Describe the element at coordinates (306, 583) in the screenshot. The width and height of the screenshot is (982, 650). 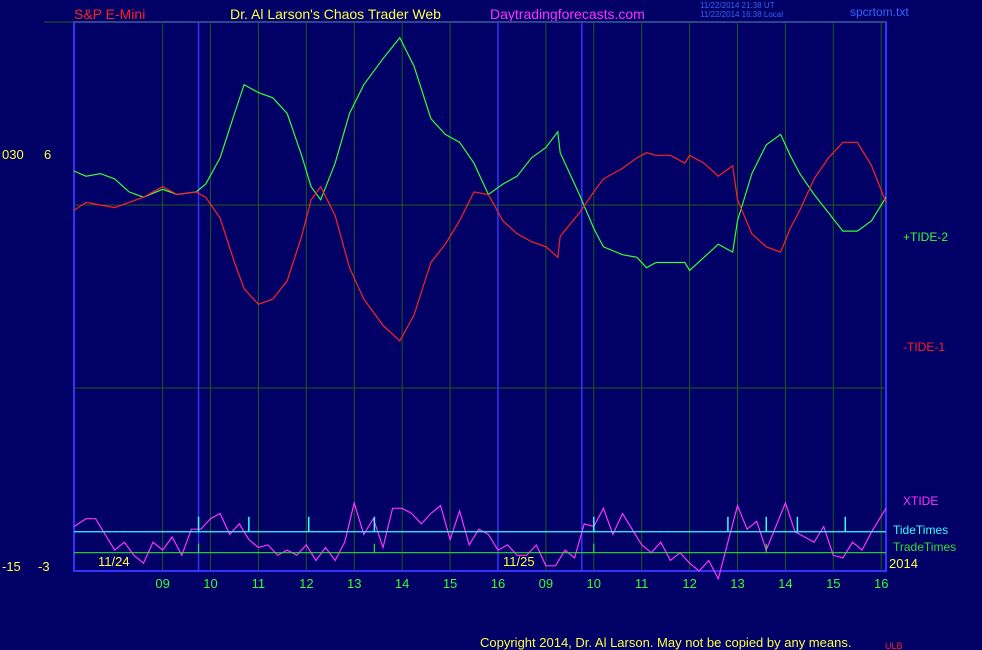
I see `x-tick-label-3: 12` at that location.